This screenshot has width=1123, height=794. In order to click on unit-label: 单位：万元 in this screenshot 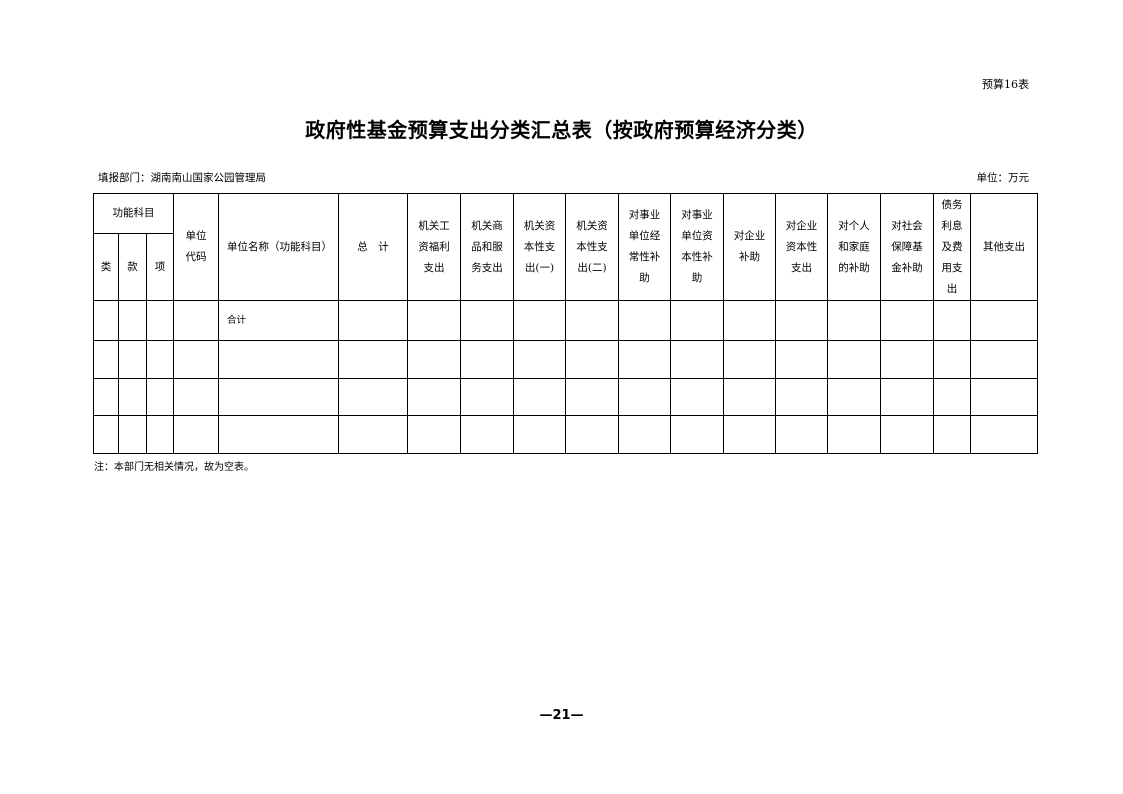, I will do `click(1003, 178)`.